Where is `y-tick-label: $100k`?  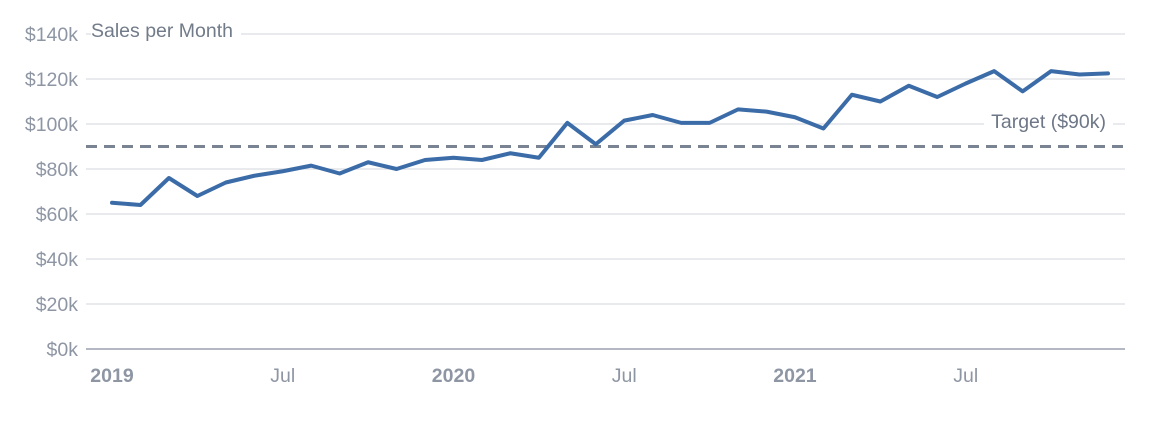
y-tick-label: $100k is located at coordinates (51, 125).